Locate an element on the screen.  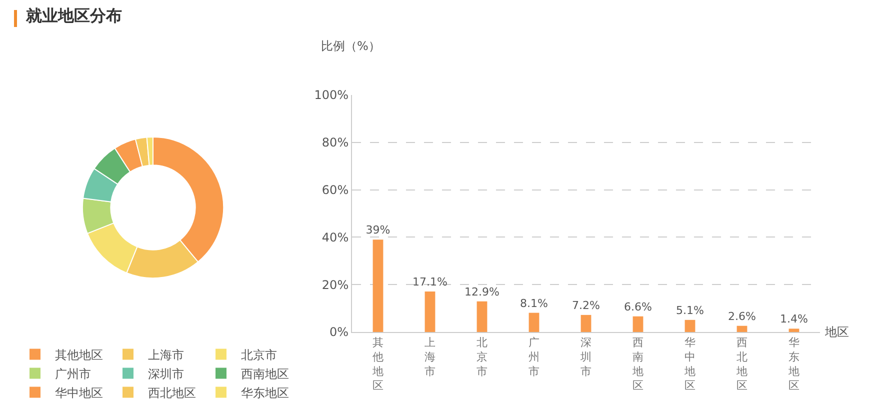
y-tick-label: 0% is located at coordinates (339, 332).